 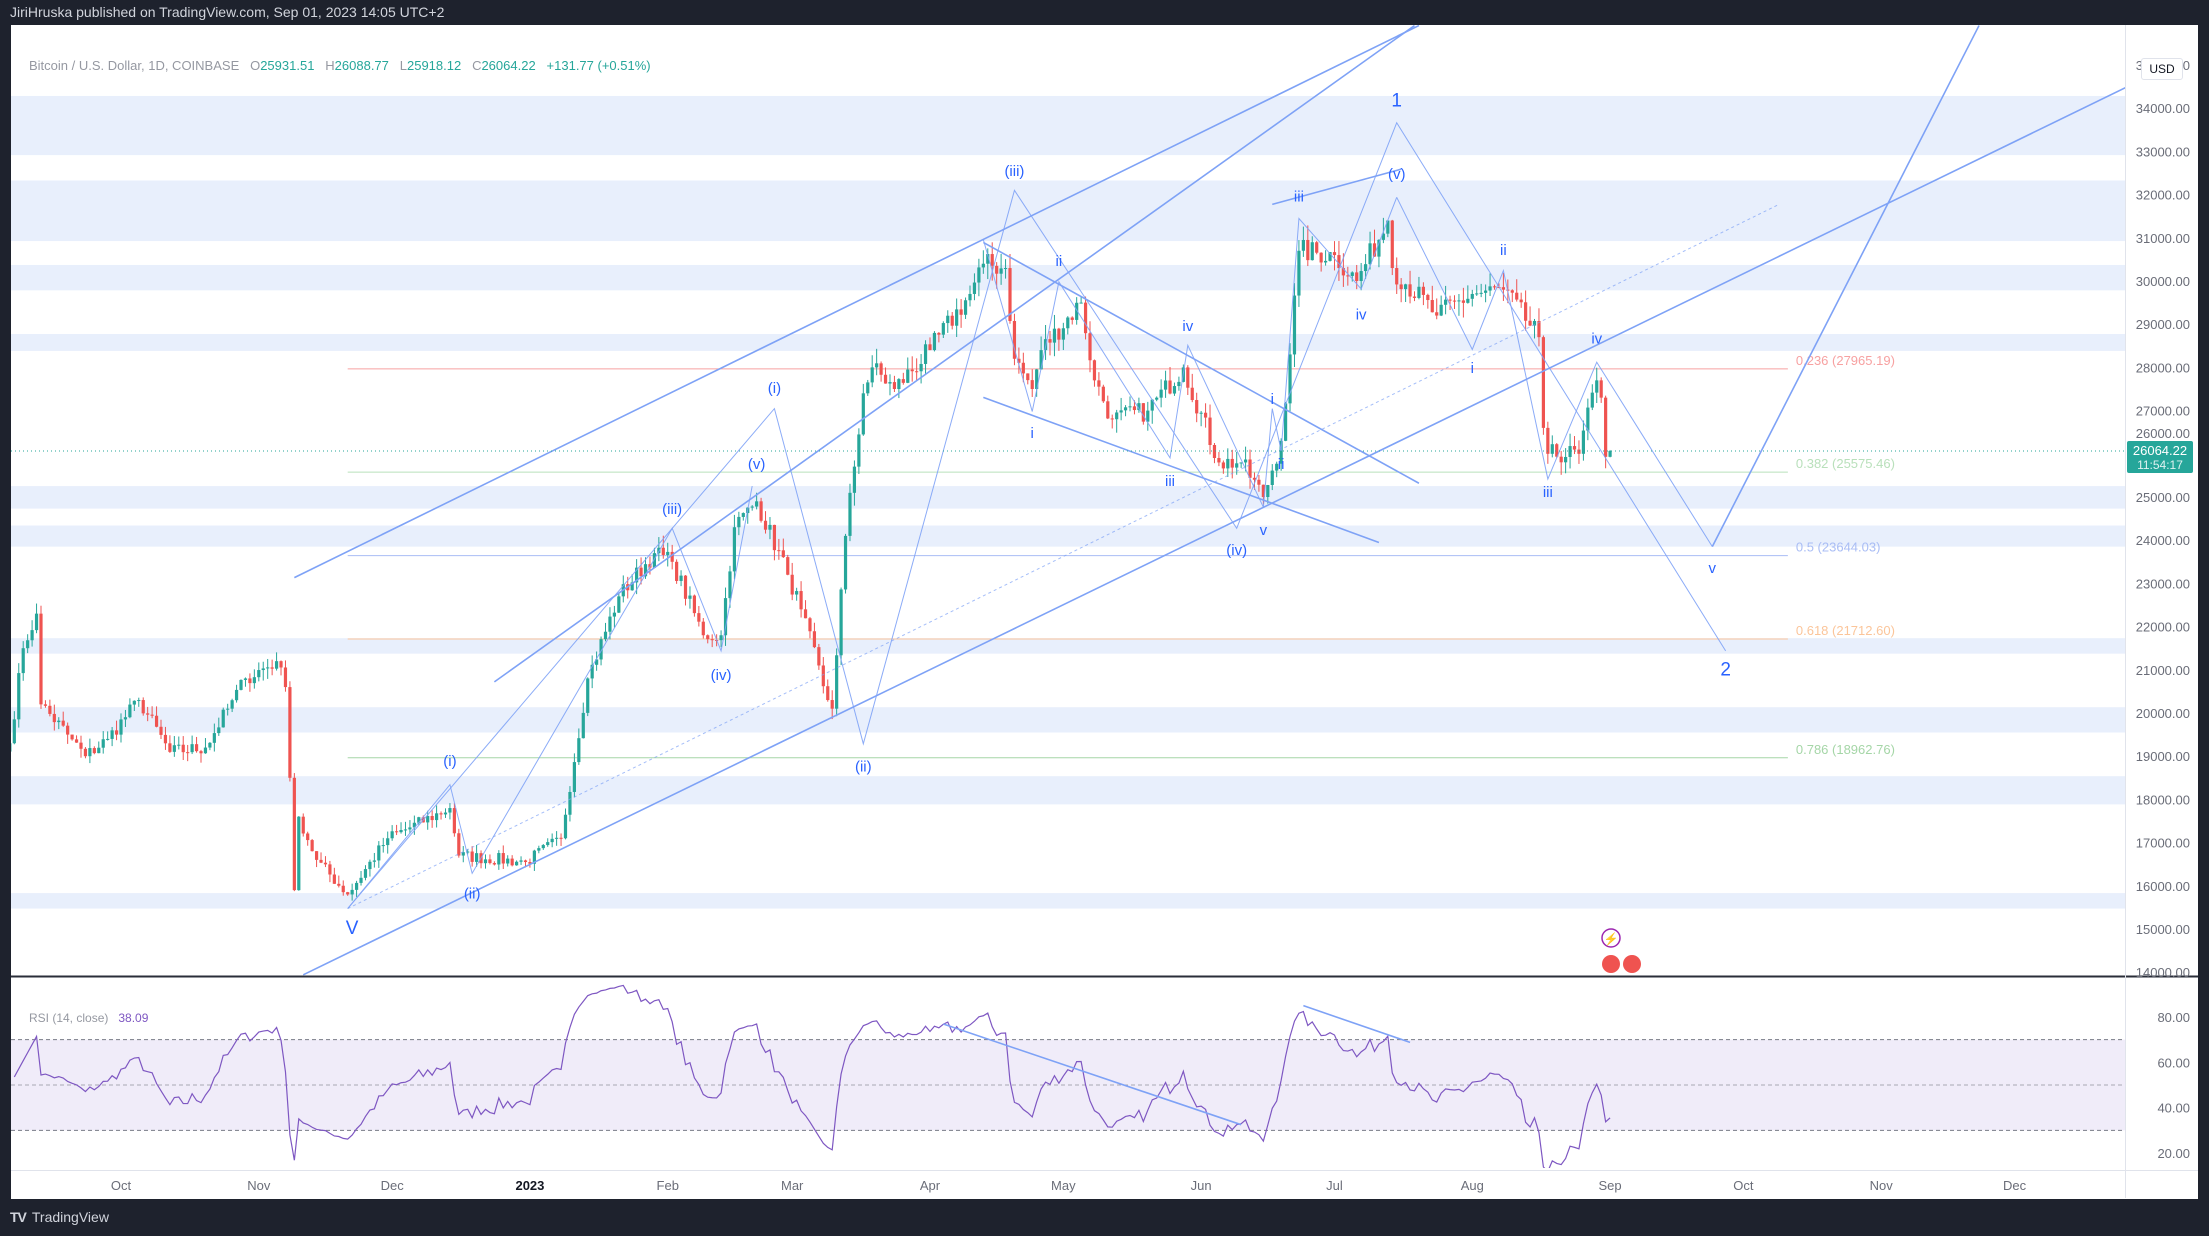 I want to click on wave-label: (iv), so click(x=721, y=675).